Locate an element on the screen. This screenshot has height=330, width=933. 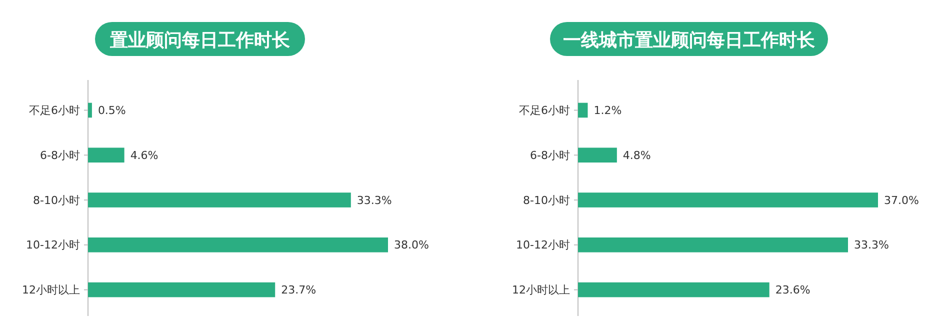
data-label: 23.7% is located at coordinates (298, 290).